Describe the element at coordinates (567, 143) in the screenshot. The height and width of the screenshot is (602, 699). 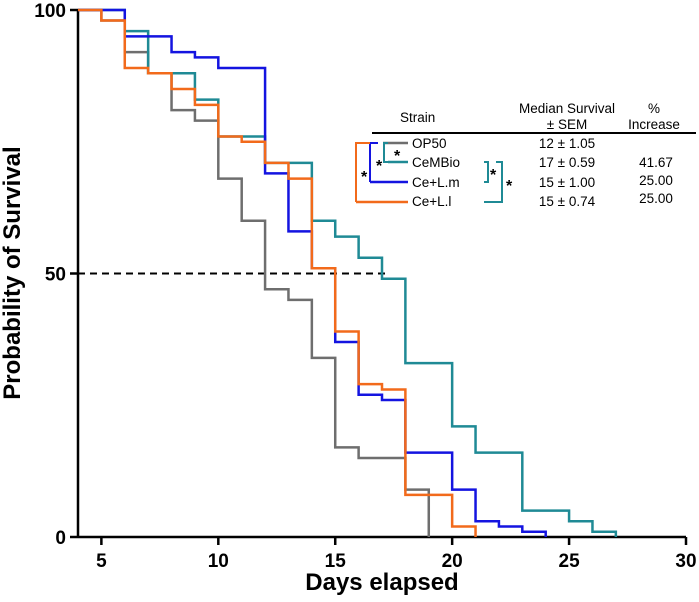
I see `legend-row-median: 12 ± 1.05` at that location.